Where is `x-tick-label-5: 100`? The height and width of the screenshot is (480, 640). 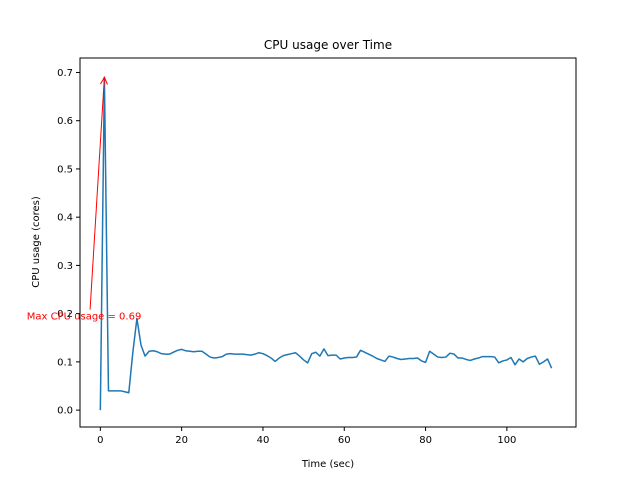
x-tick-label-5: 100 is located at coordinates (506, 440).